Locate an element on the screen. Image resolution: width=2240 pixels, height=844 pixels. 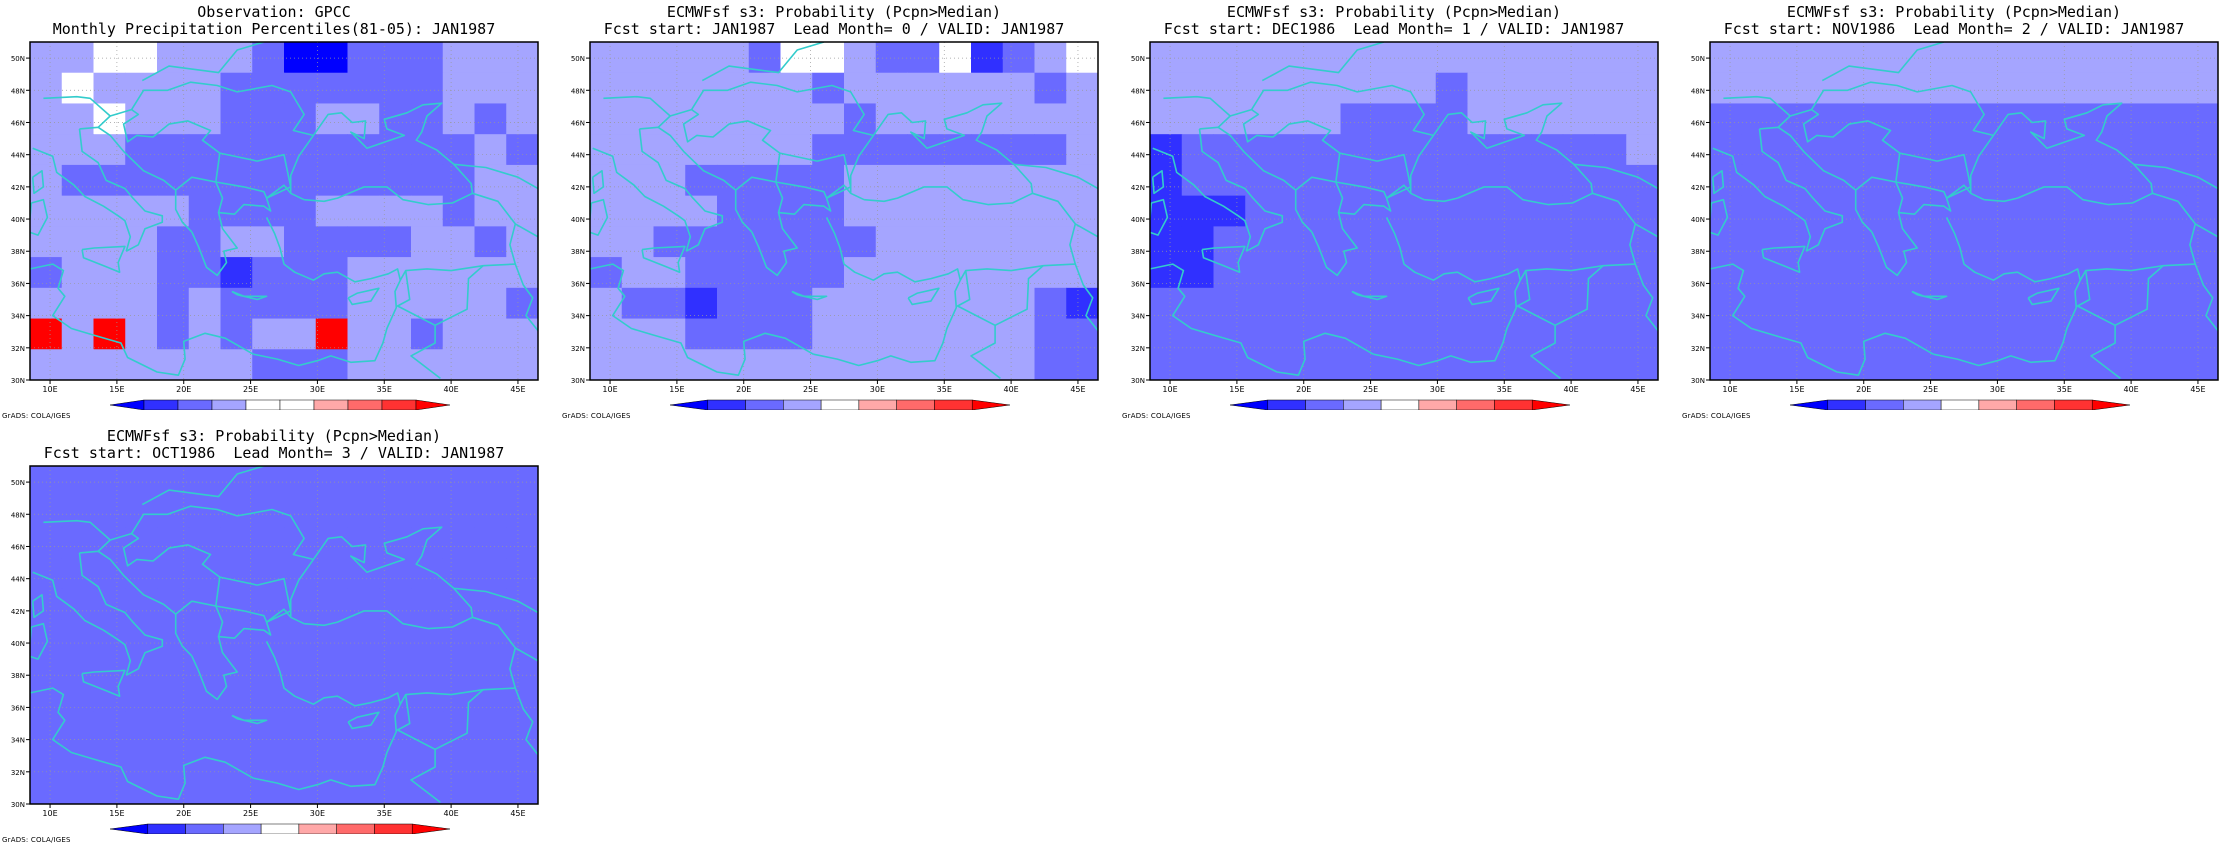
y-tick-label: 42N is located at coordinates (578, 188).